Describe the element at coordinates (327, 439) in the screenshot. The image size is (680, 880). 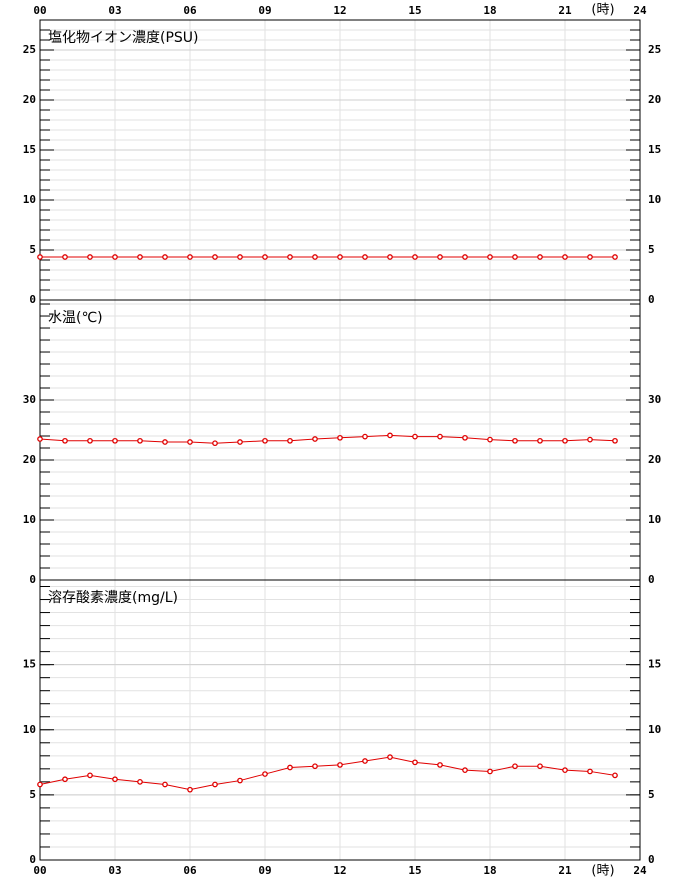
I see `series-line` at that location.